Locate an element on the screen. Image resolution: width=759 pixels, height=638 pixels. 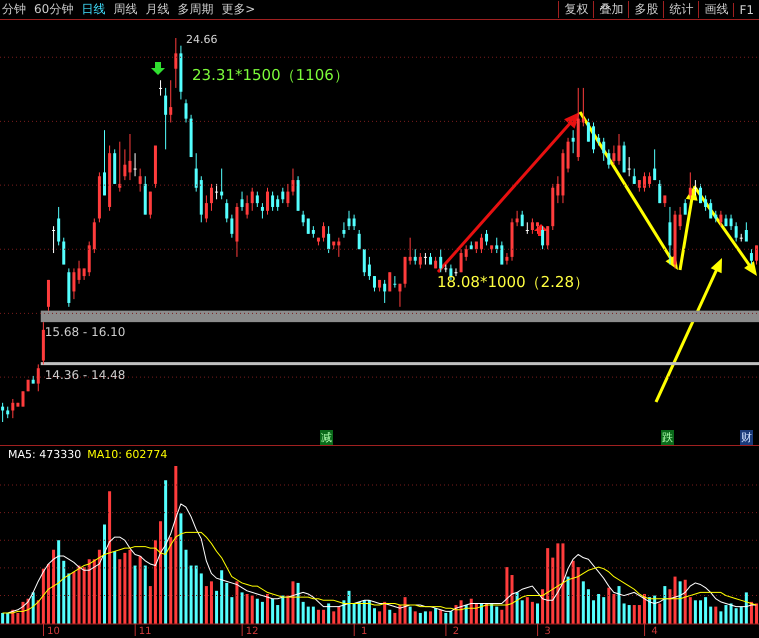
text: 画线 is located at coordinates (716, 9).